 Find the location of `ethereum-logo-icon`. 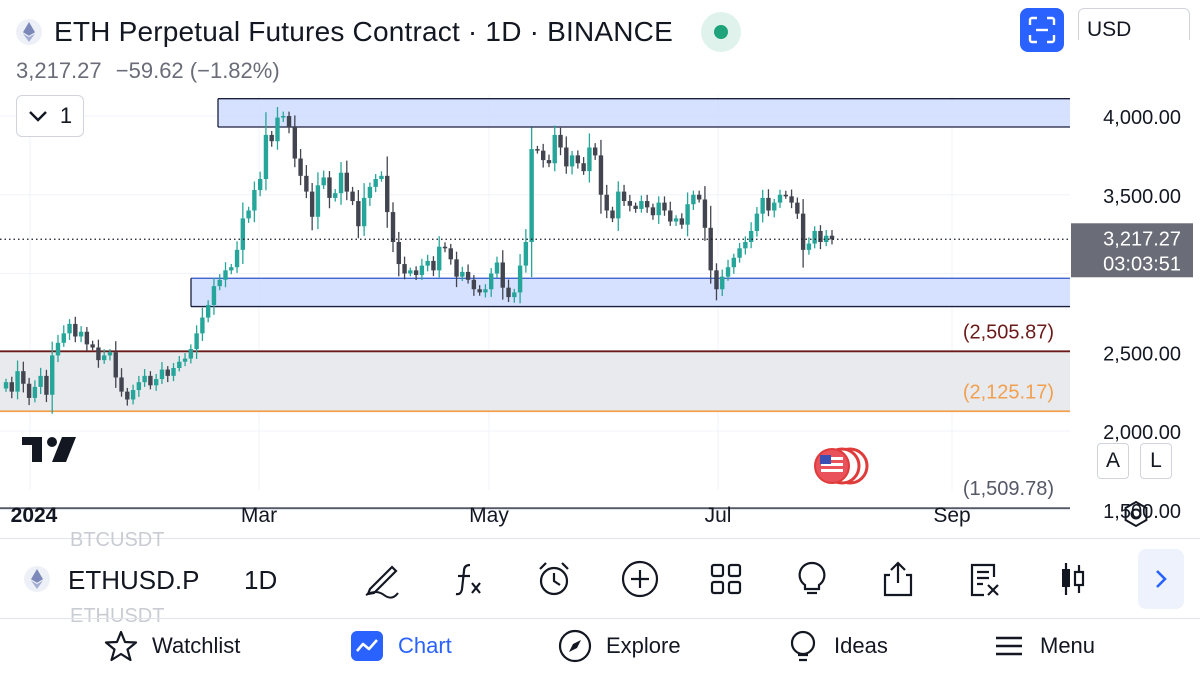

ethereum-logo-icon is located at coordinates (37, 579).